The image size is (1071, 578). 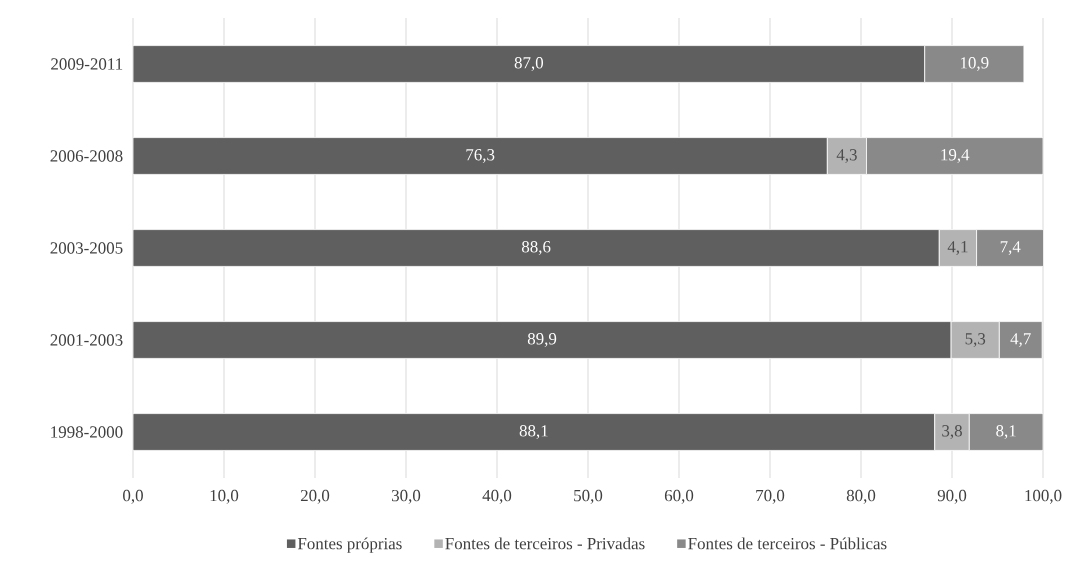 I want to click on y-tick-label: 1998-2000, so click(x=87, y=432).